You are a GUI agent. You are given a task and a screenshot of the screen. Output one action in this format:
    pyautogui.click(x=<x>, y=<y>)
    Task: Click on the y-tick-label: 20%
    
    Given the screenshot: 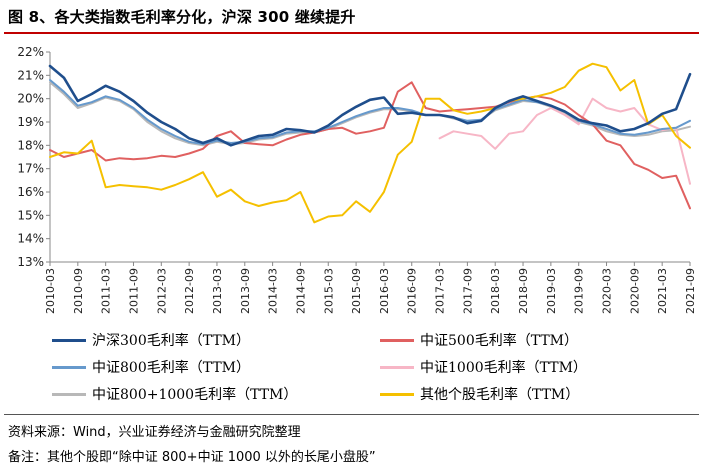 What is the action you would take?
    pyautogui.click(x=30, y=99)
    